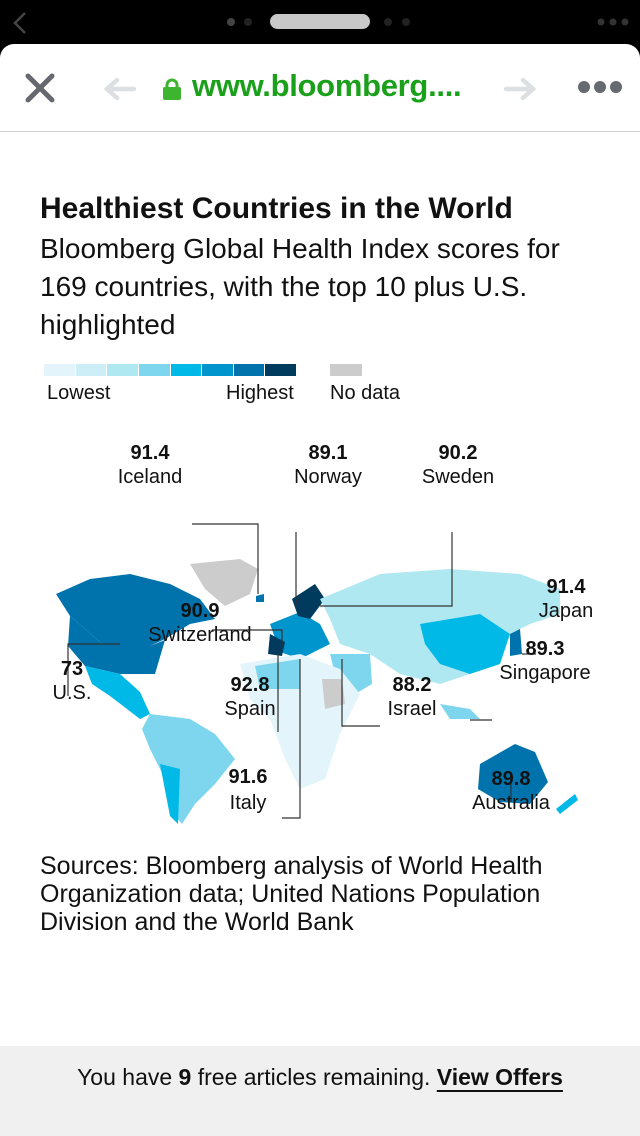  I want to click on us-label: U.S., so click(72, 693).